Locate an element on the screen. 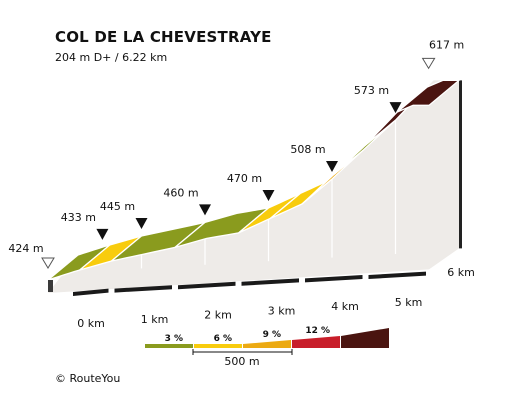  profile-start-edge is located at coordinates (50, 286).